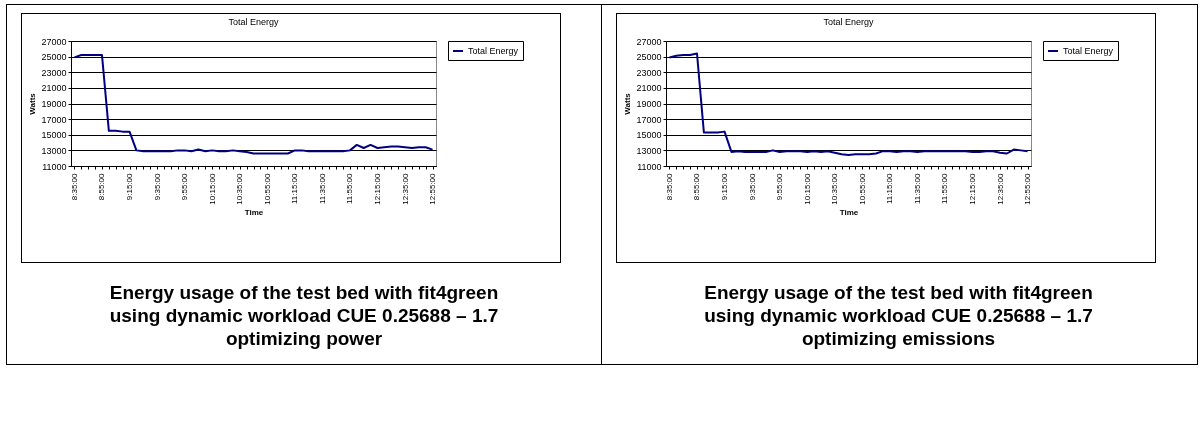 The width and height of the screenshot is (1203, 440). Describe the element at coordinates (304, 315) in the screenshot. I see `text: Energy usage of the test bed with fit4green using dynamic workload CUE 0.25688 – 1.7 optimizing power` at that location.